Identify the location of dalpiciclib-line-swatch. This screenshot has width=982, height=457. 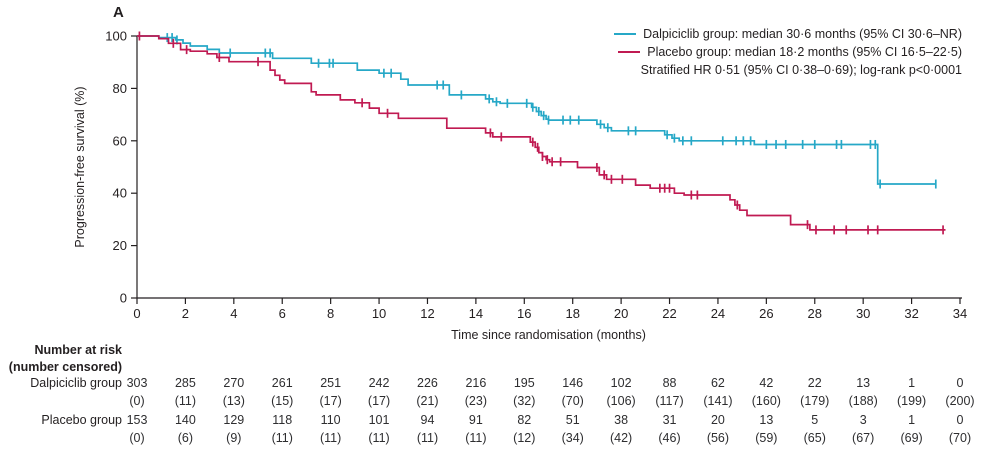
(625, 34).